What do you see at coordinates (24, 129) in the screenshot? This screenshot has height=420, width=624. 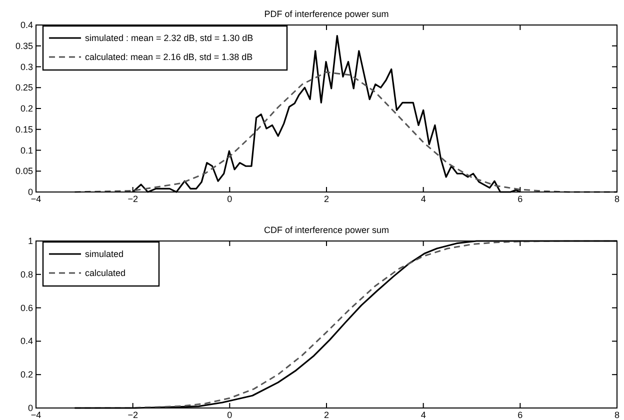 I see `y-tick-label: 0.15` at bounding box center [24, 129].